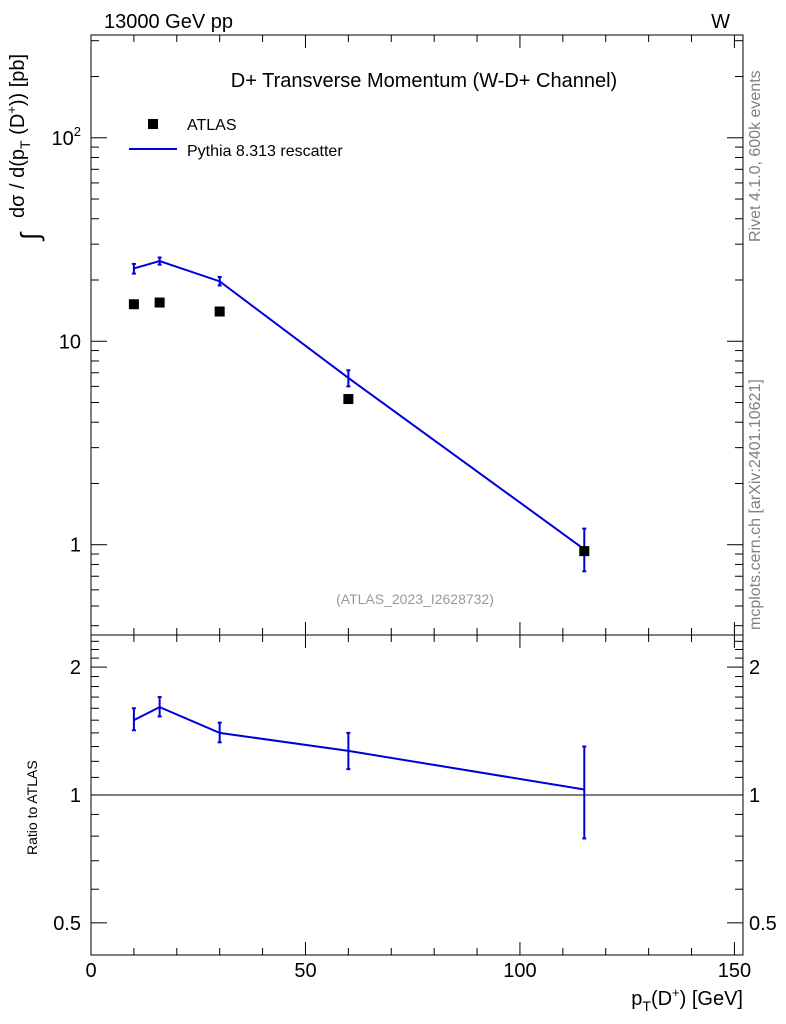  I want to click on main-y-axis-title: dσ / d(pT (D+)) [pb], so click(18, 136).